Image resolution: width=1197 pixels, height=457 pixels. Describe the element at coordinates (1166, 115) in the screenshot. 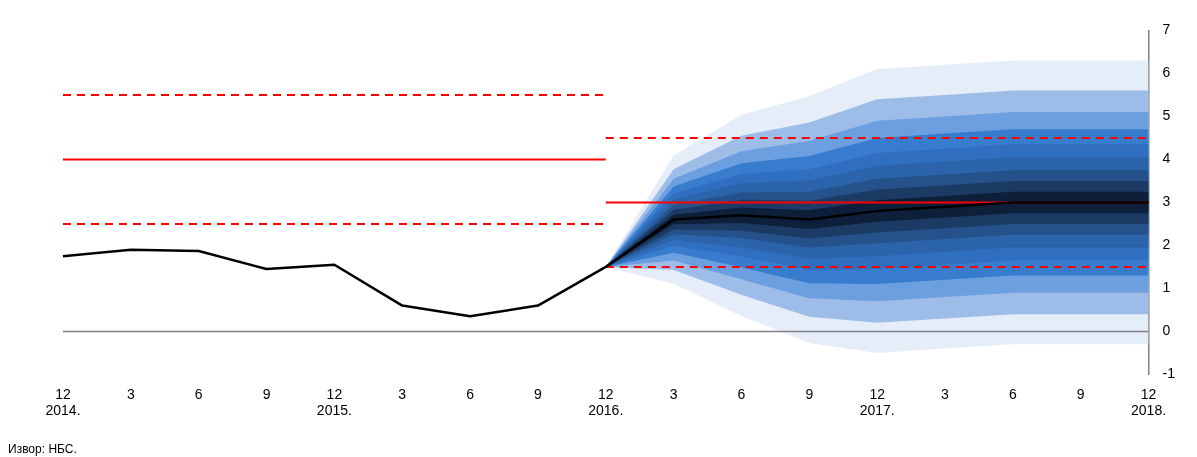

I see `y-tick-label: 5` at that location.